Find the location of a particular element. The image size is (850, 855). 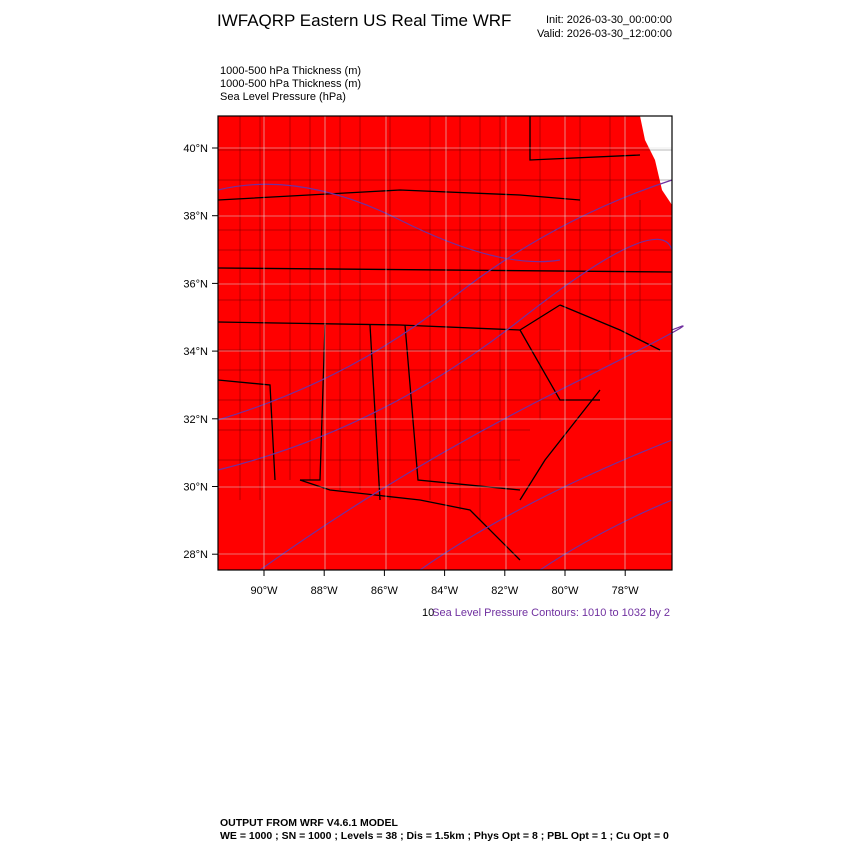

lon-label: 88°W is located at coordinates (325, 591).